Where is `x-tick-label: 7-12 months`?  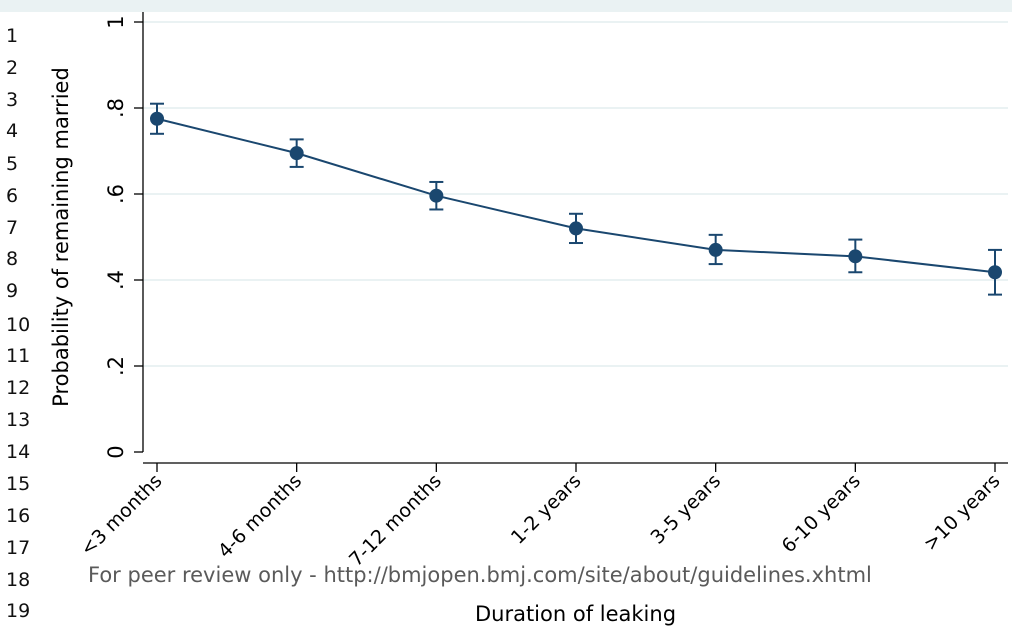 x-tick-label: 7-12 months is located at coordinates (395, 520).